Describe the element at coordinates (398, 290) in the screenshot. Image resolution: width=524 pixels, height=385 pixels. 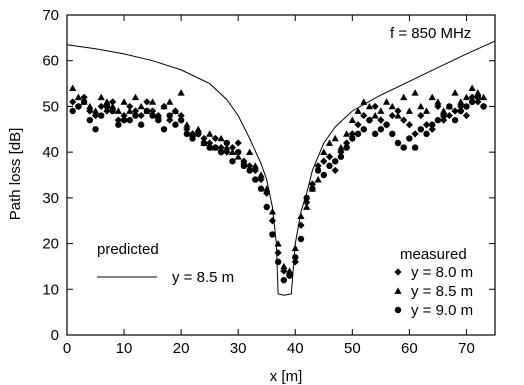
I see `legend-marker-triangle` at that location.